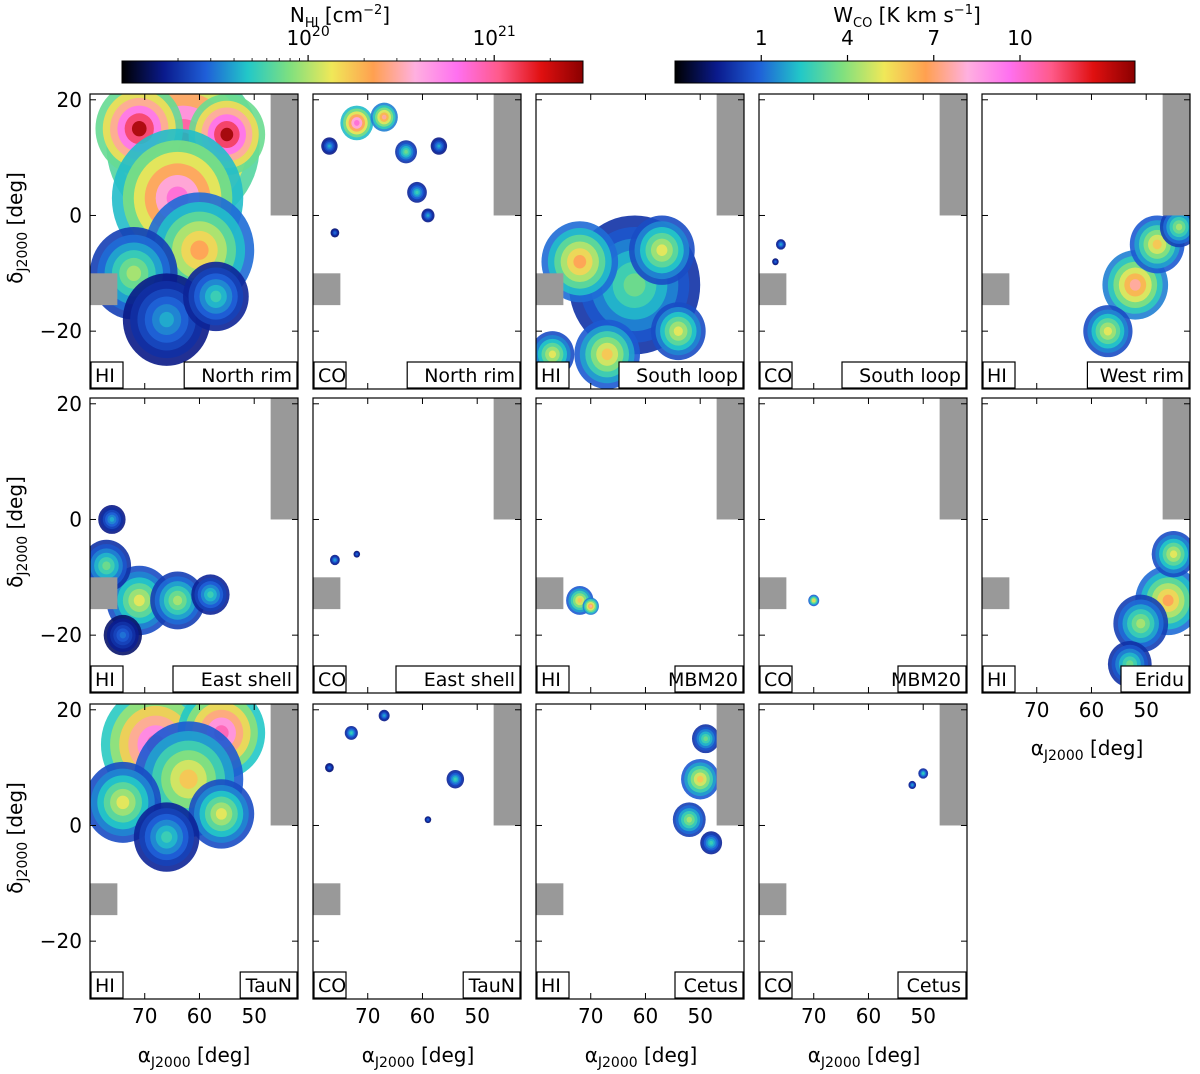 This screenshot has height=1074, width=1200. I want to click on region-label: TauN, so click(268, 986).